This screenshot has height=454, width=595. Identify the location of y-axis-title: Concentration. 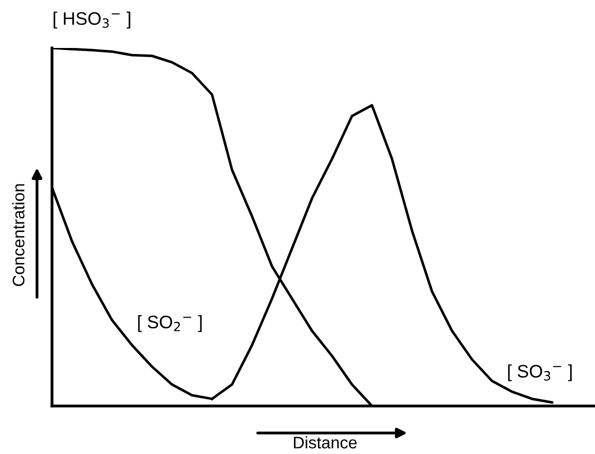
(18, 235).